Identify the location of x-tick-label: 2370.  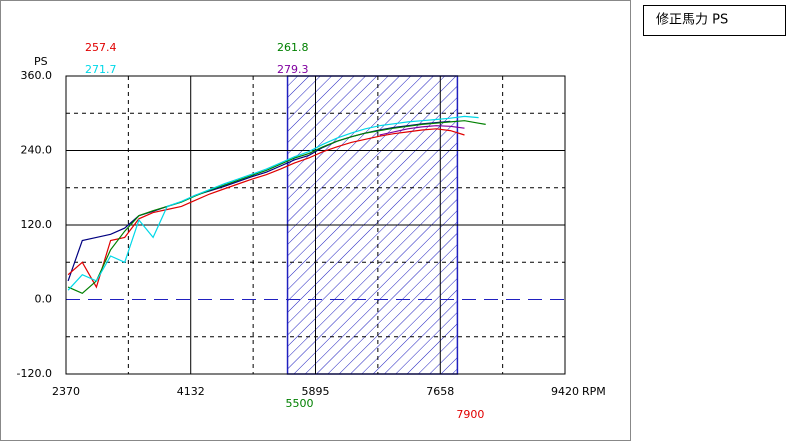
(66, 391).